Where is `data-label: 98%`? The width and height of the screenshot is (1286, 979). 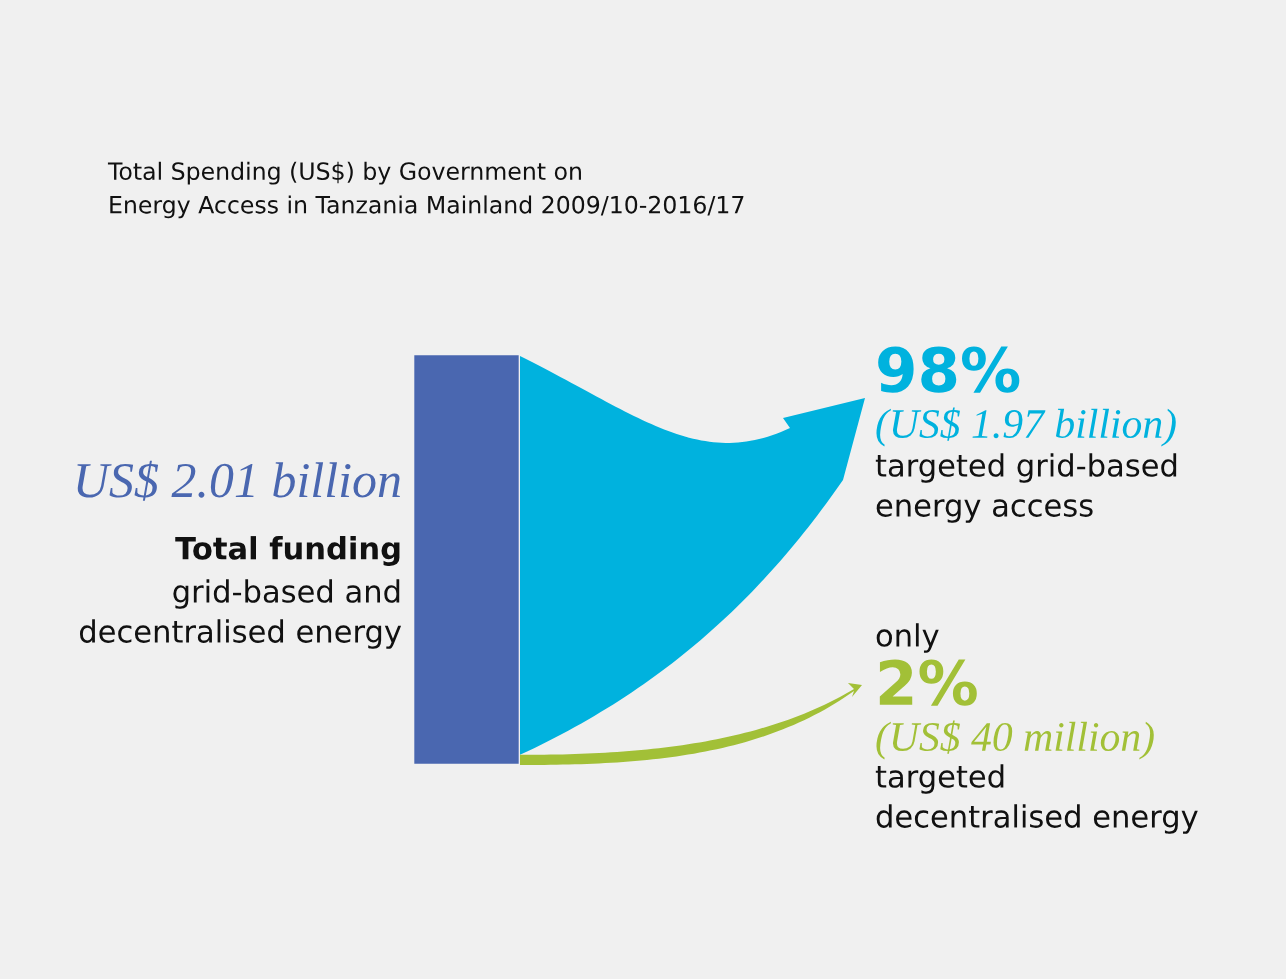
data-label: 98% is located at coordinates (949, 369).